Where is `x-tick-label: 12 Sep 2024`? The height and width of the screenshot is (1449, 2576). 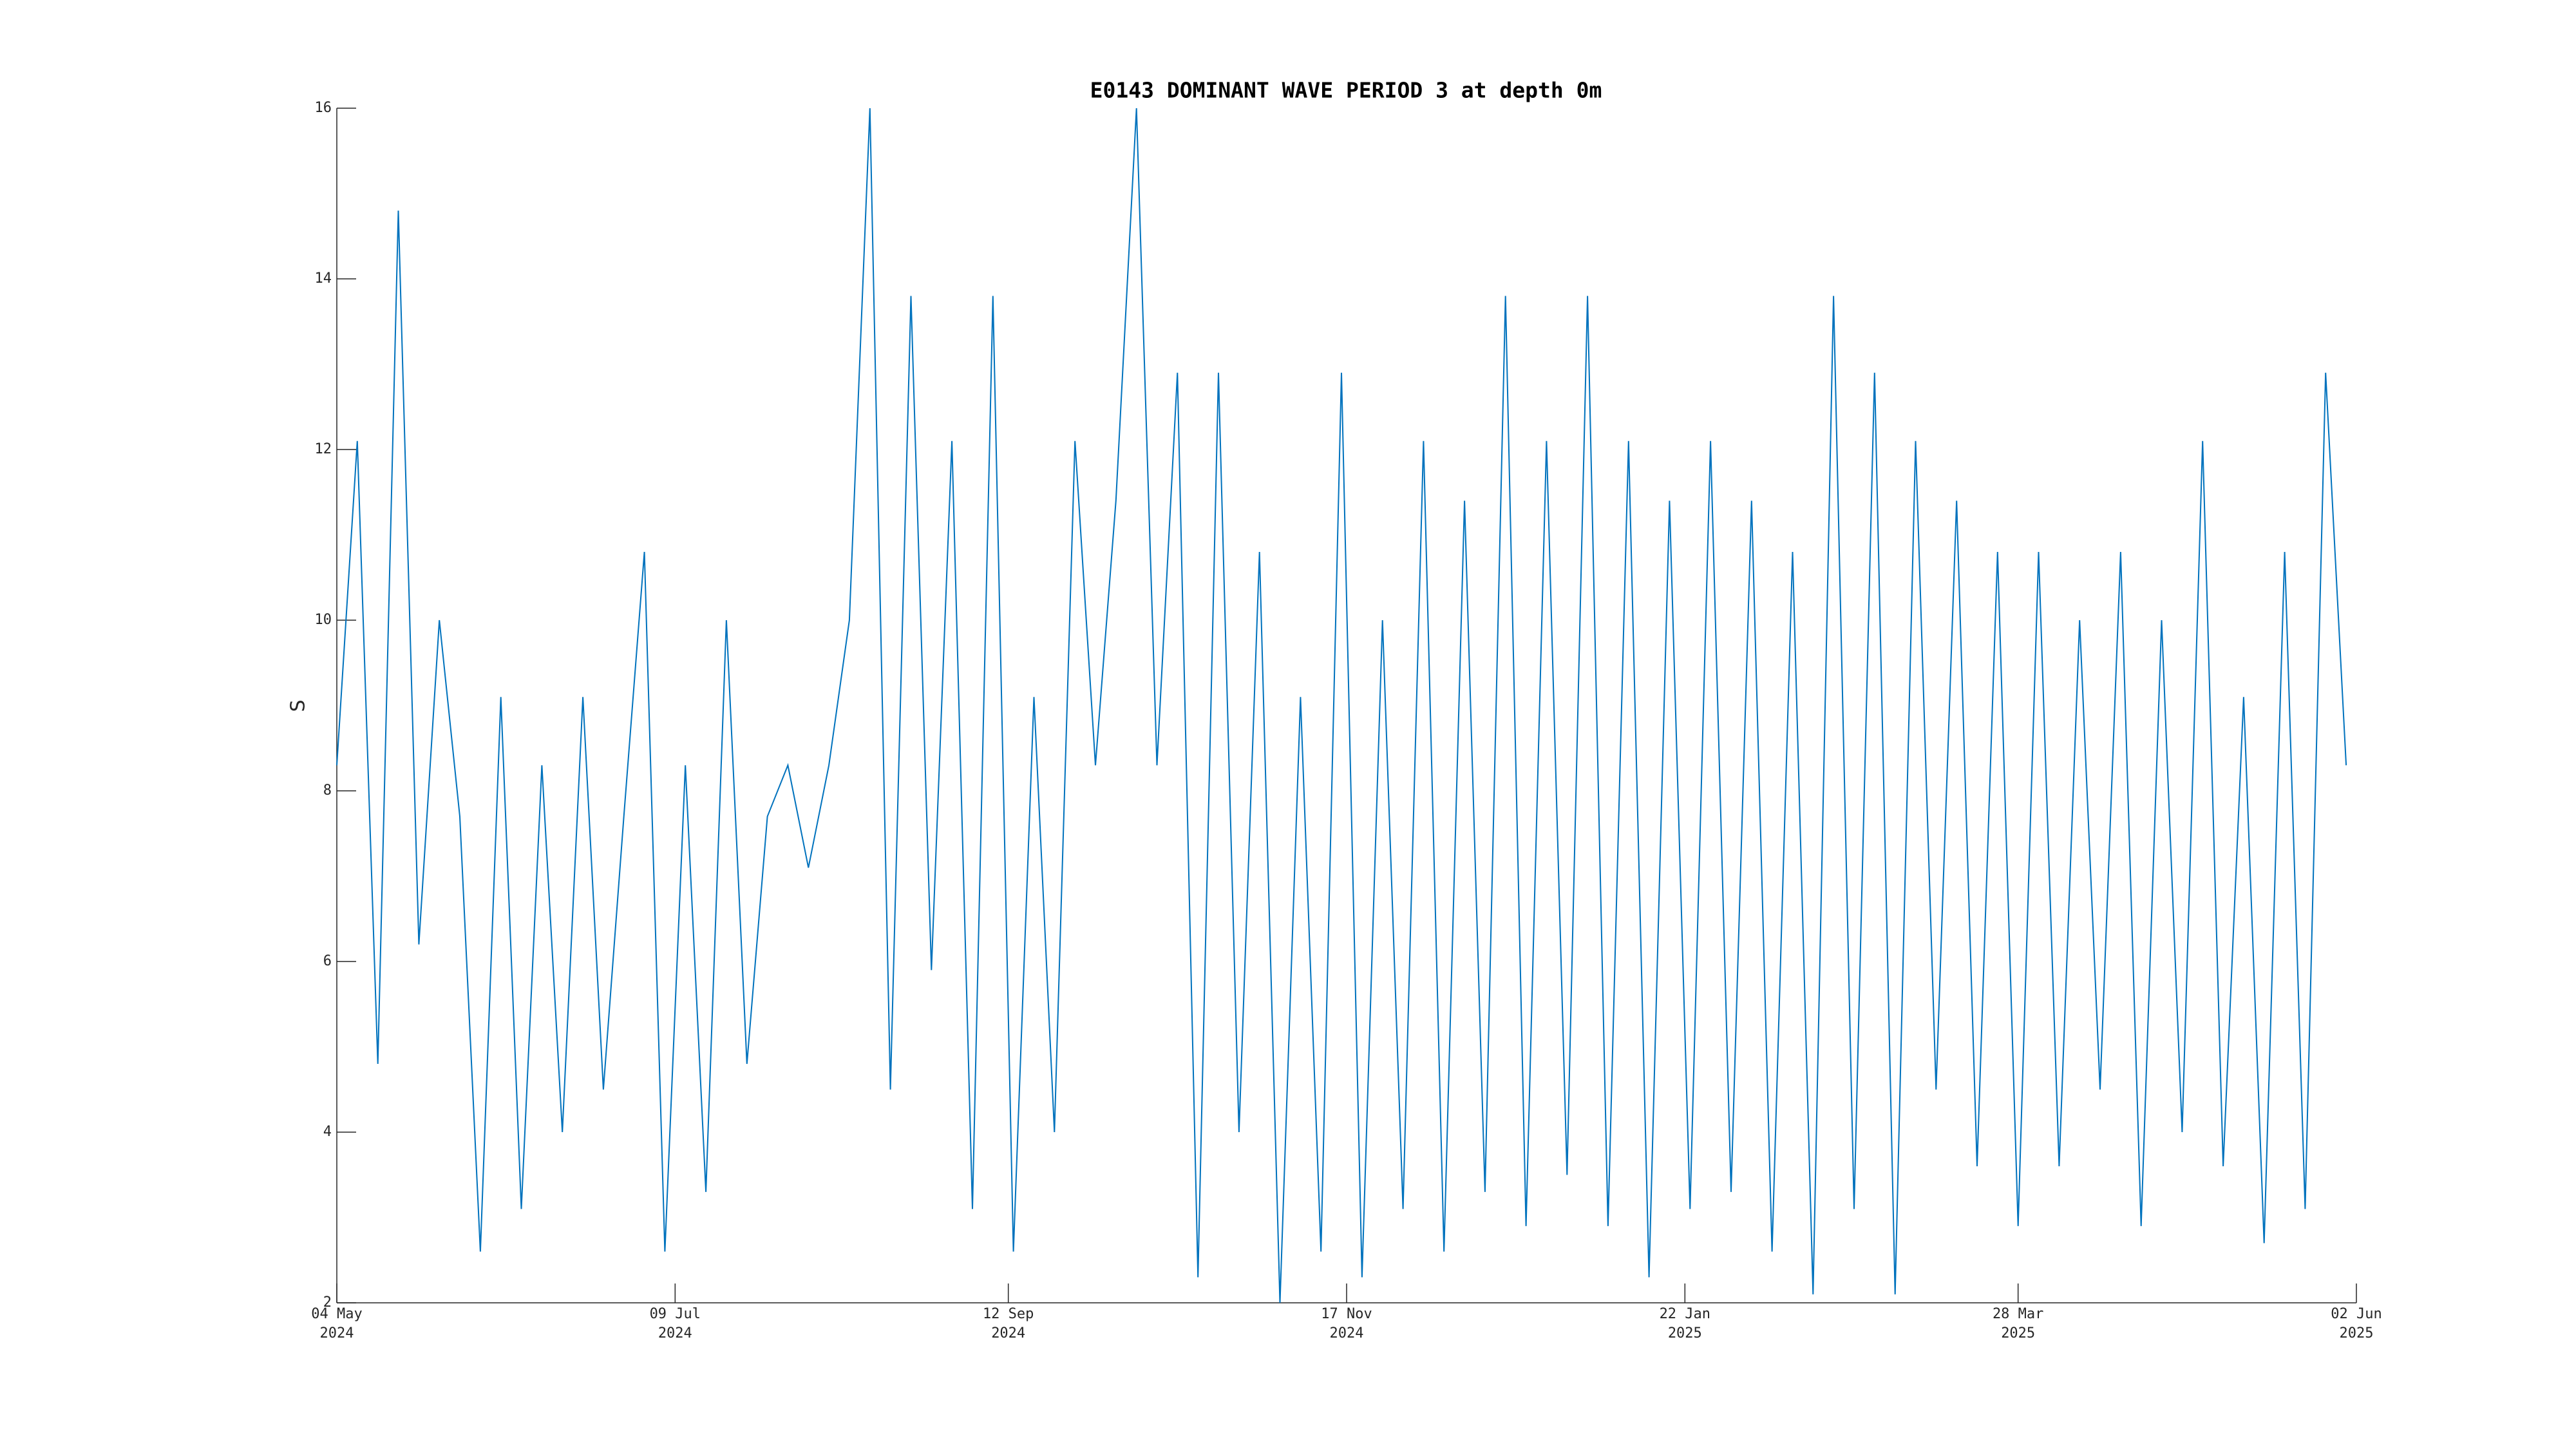
x-tick-label: 12 Sep 2024 is located at coordinates (1008, 1323).